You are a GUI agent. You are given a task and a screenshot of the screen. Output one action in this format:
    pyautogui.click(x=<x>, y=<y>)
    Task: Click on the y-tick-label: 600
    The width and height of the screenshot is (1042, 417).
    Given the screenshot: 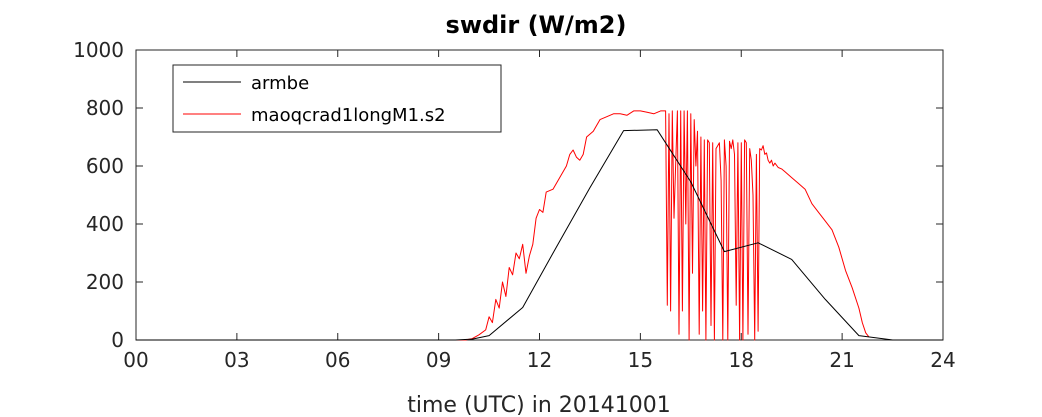 What is the action you would take?
    pyautogui.click(x=105, y=166)
    